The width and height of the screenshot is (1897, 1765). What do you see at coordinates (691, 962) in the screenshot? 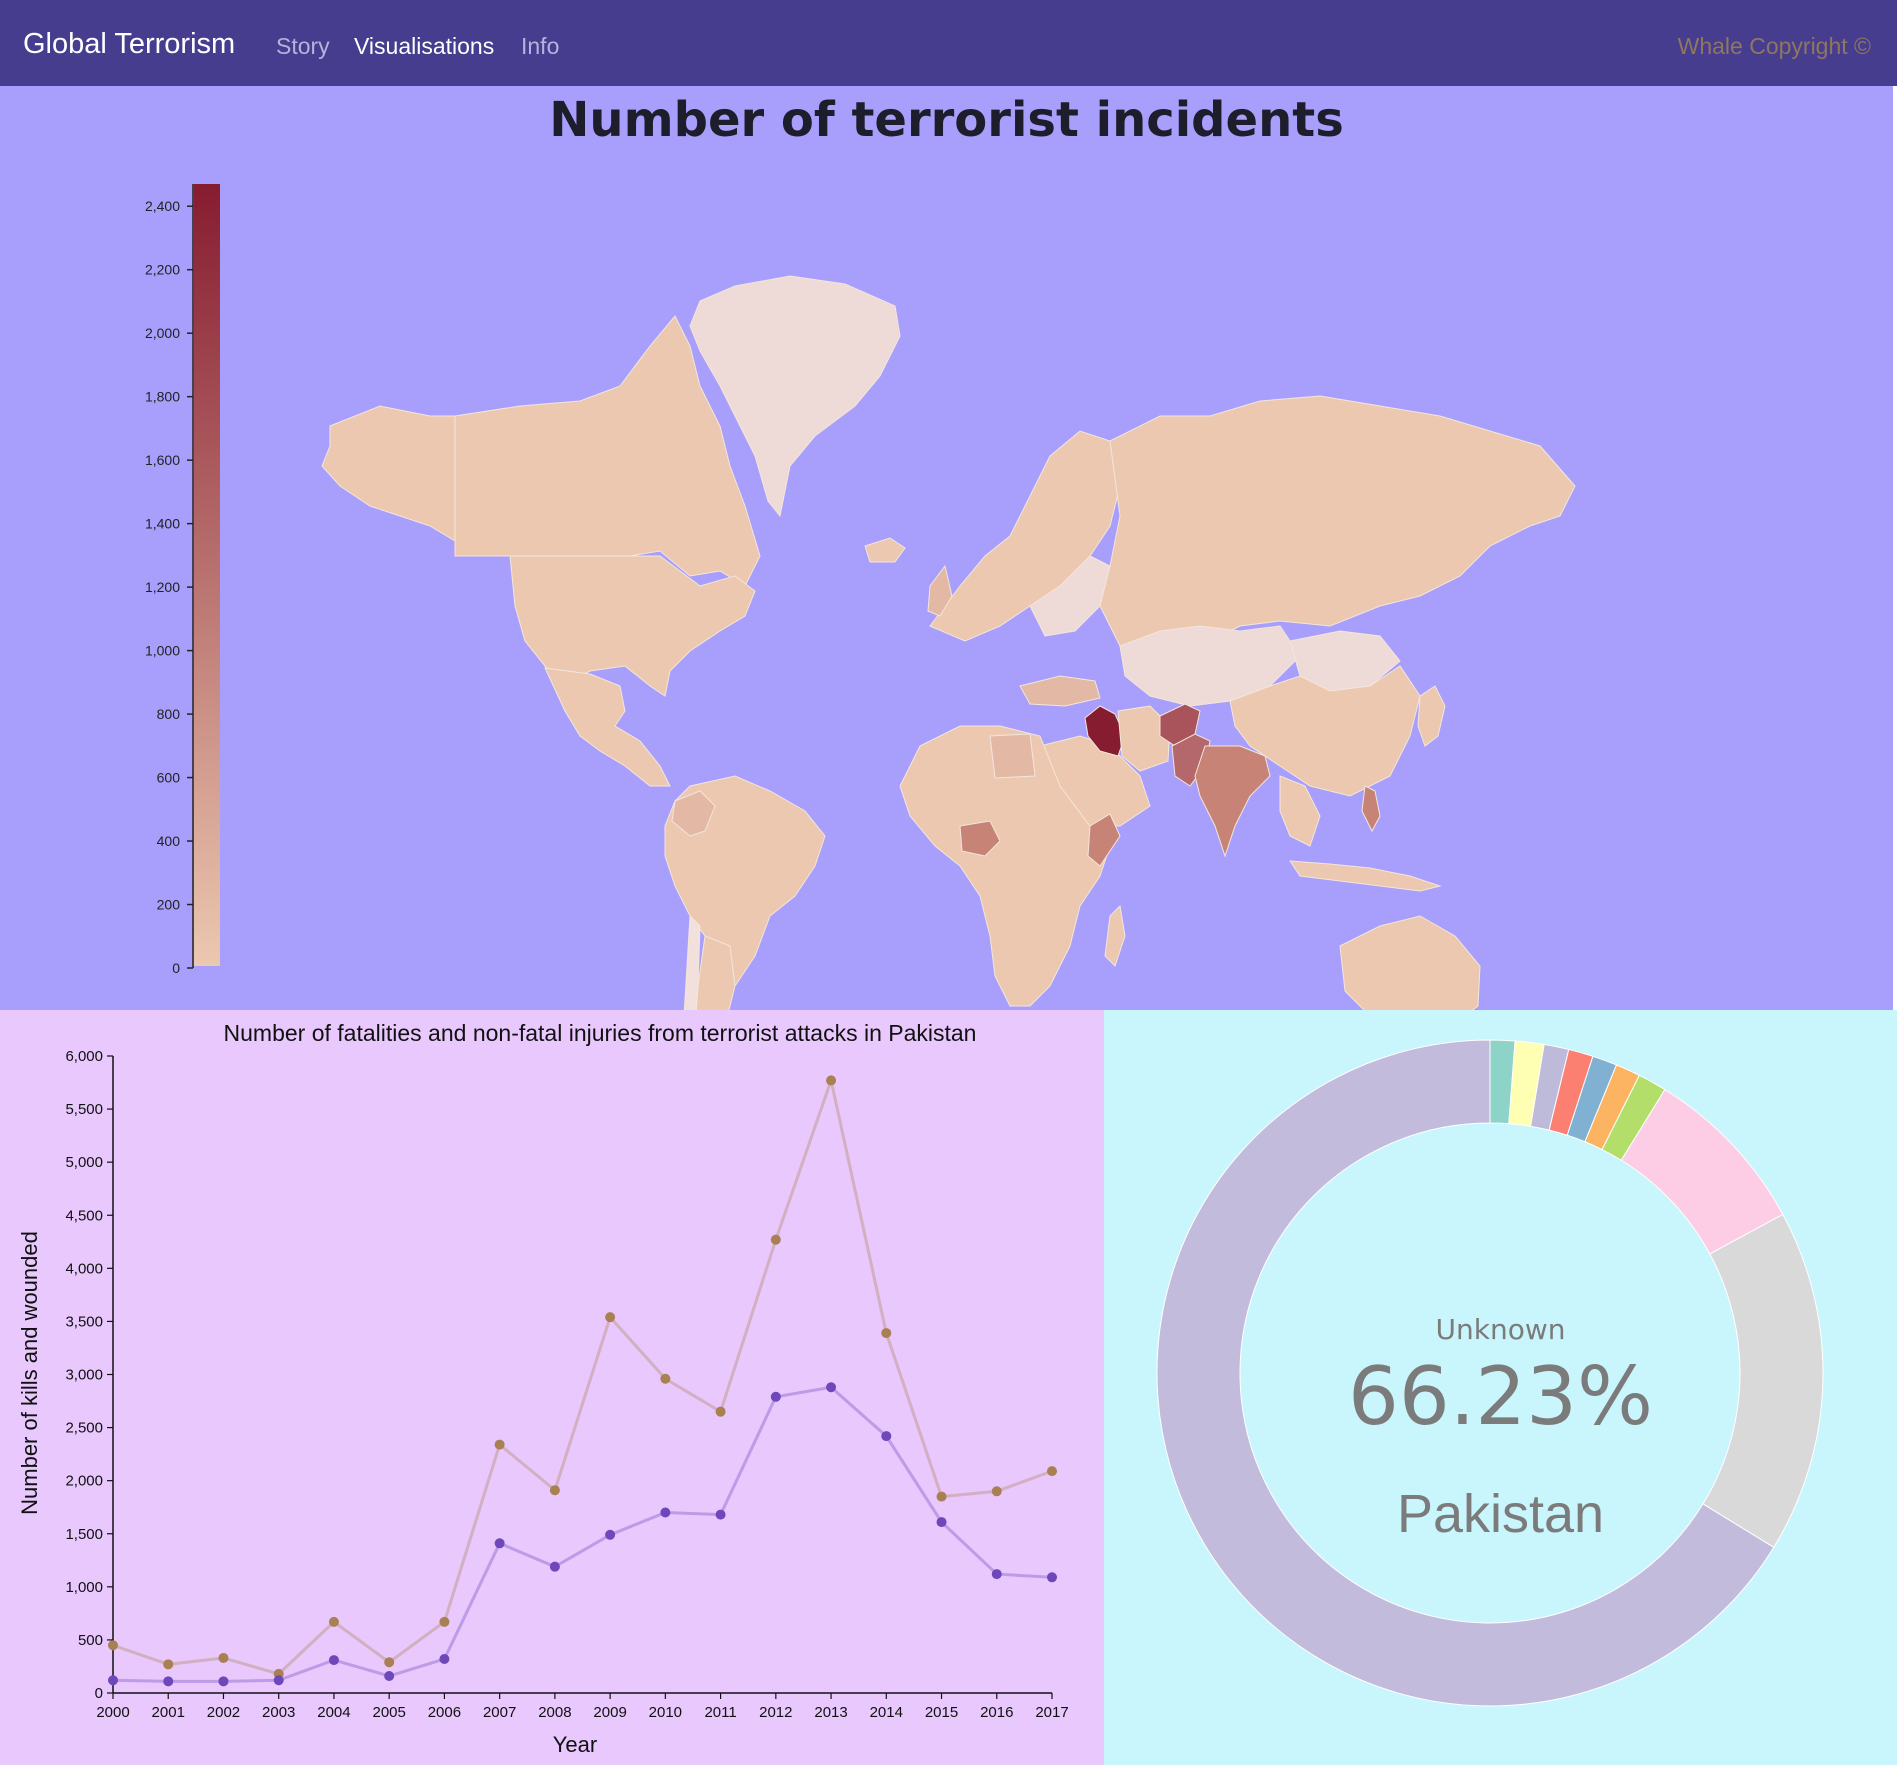
I see `country-chile` at bounding box center [691, 962].